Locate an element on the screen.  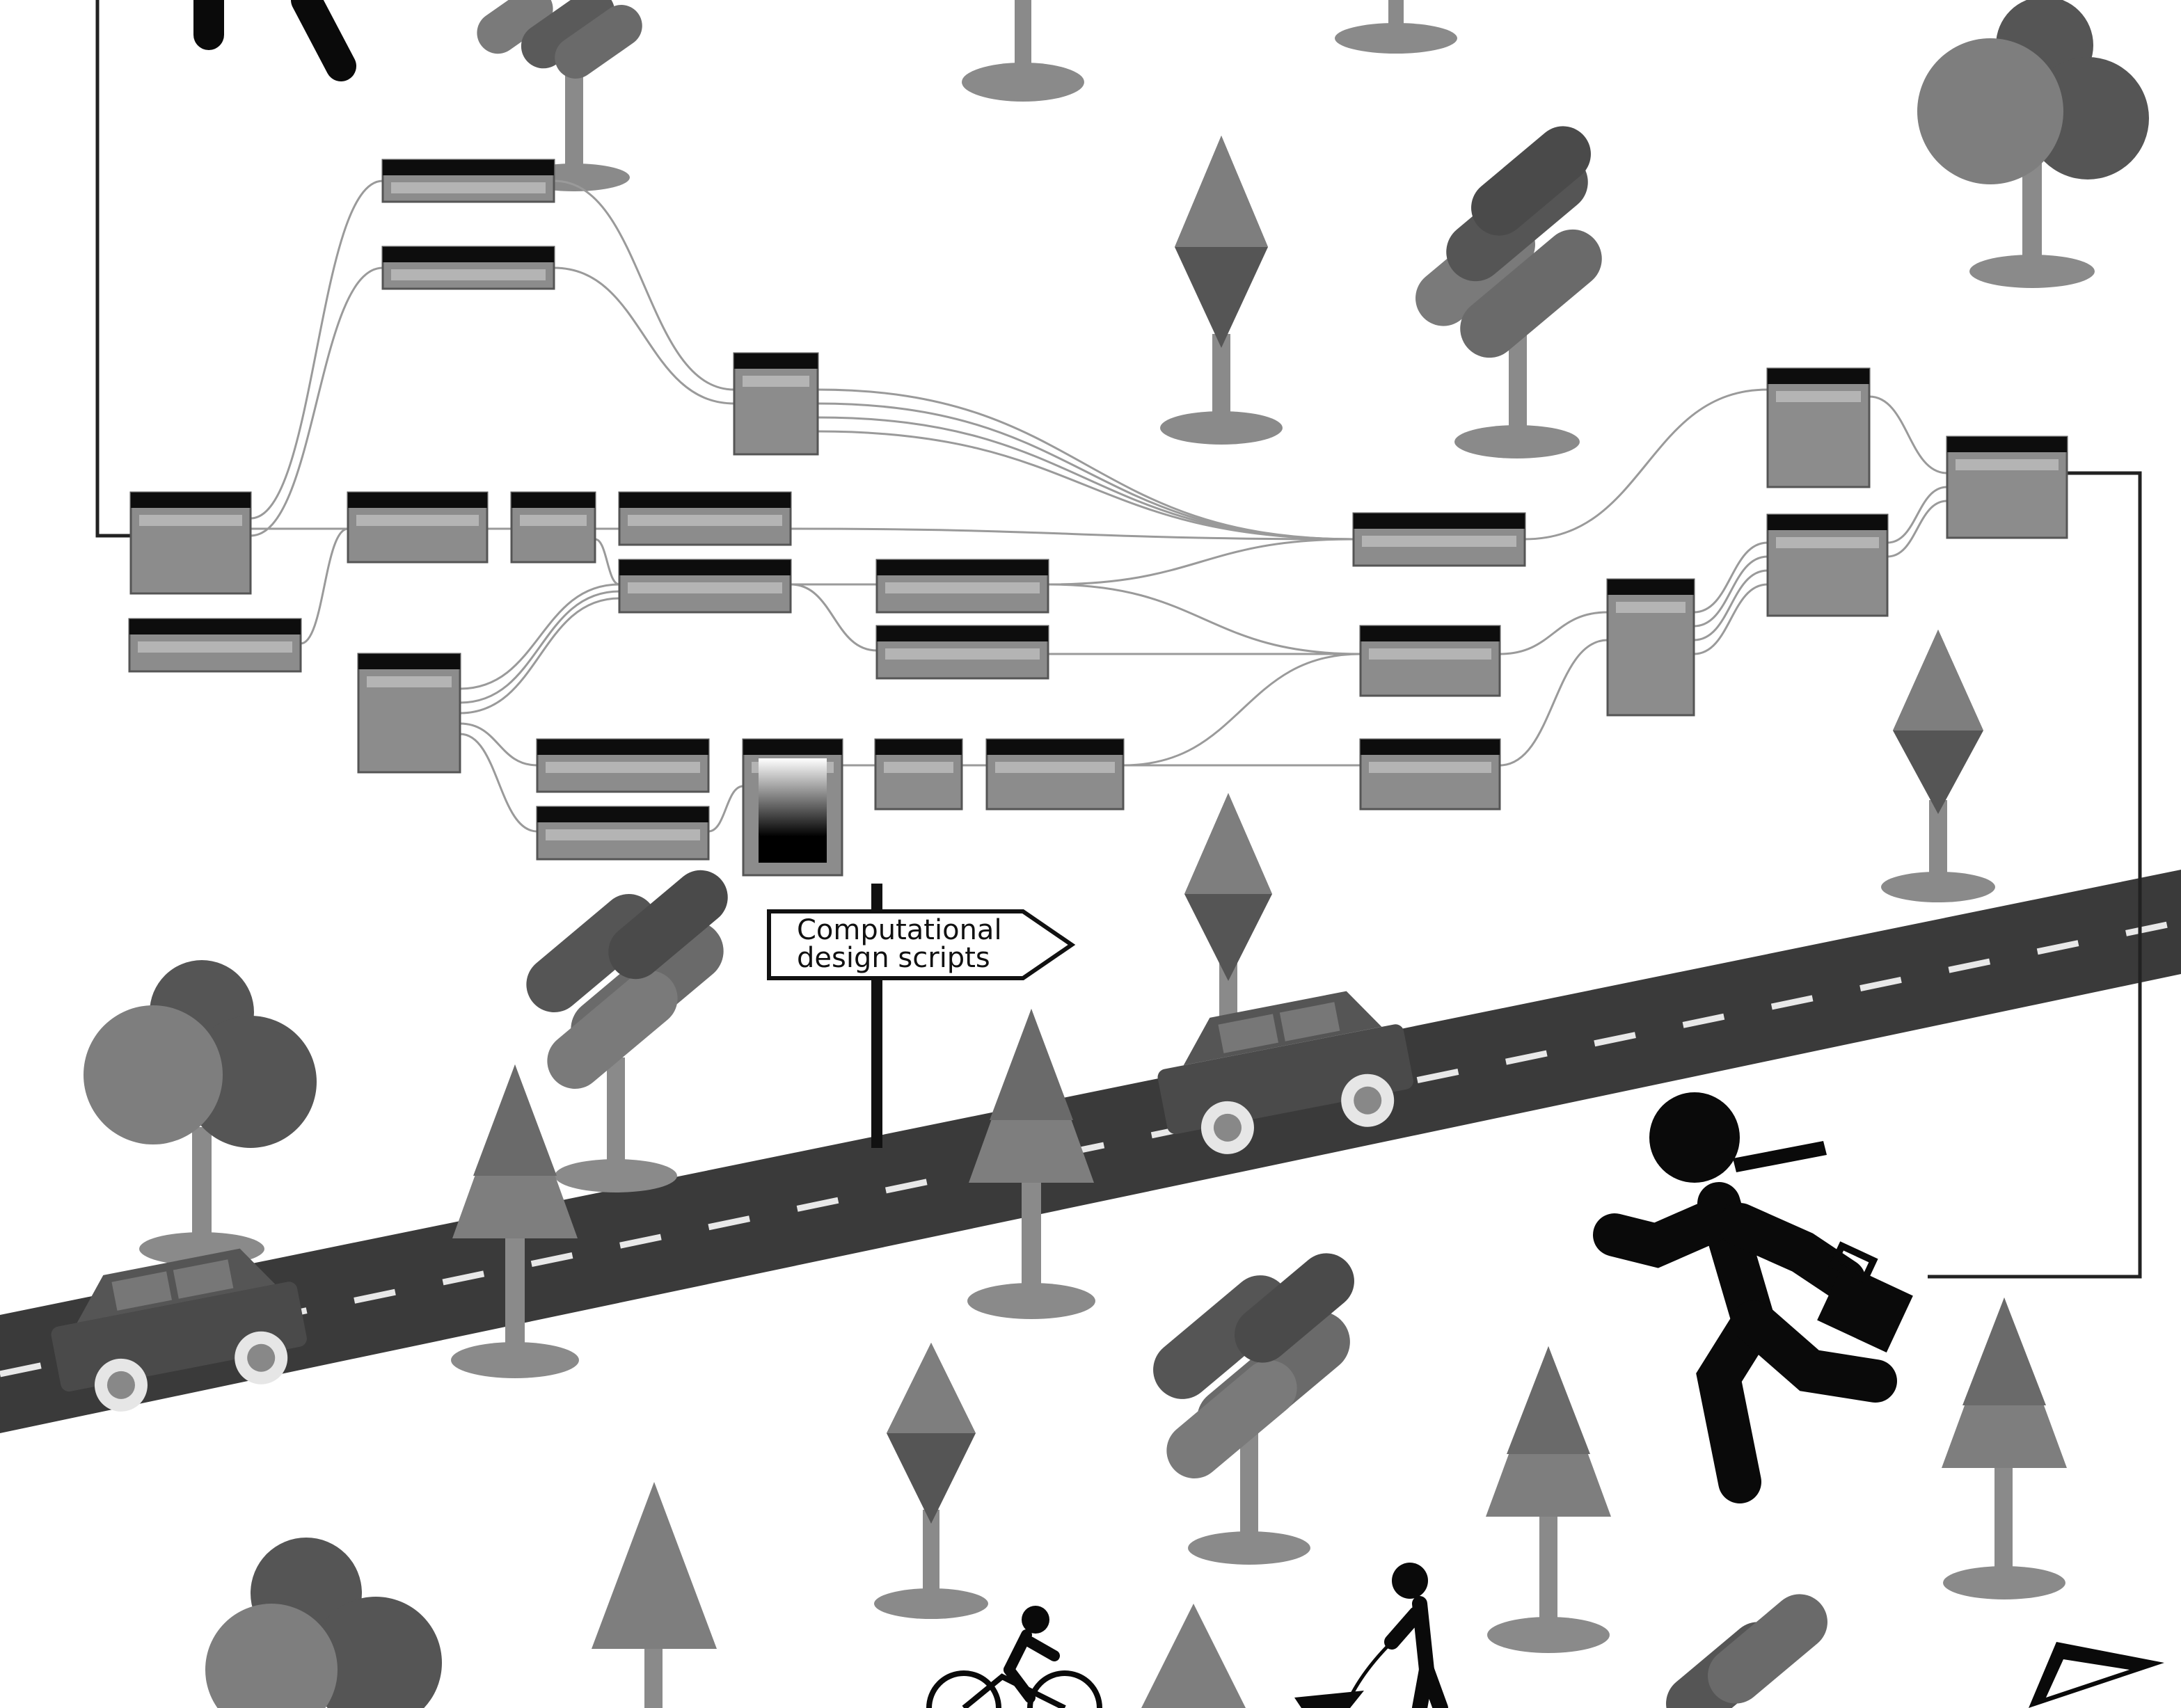
briefcase-icon is located at coordinates (1865, 1297).